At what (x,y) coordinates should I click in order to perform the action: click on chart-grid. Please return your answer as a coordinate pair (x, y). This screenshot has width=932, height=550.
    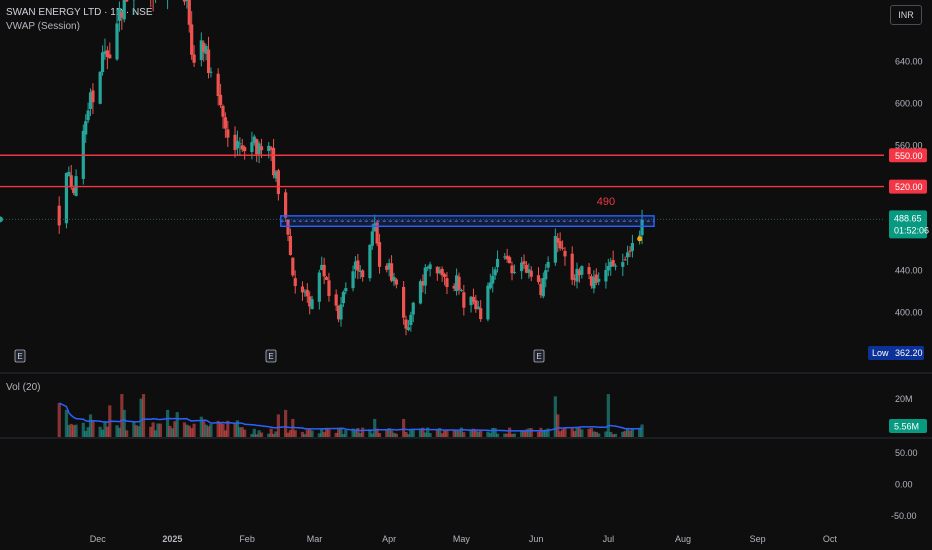
    Looking at the image, I should click on (466, 405).